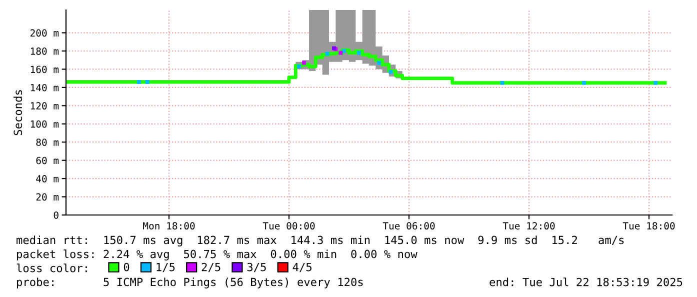  I want to click on y-tick-label: 20 m, so click(47, 197).